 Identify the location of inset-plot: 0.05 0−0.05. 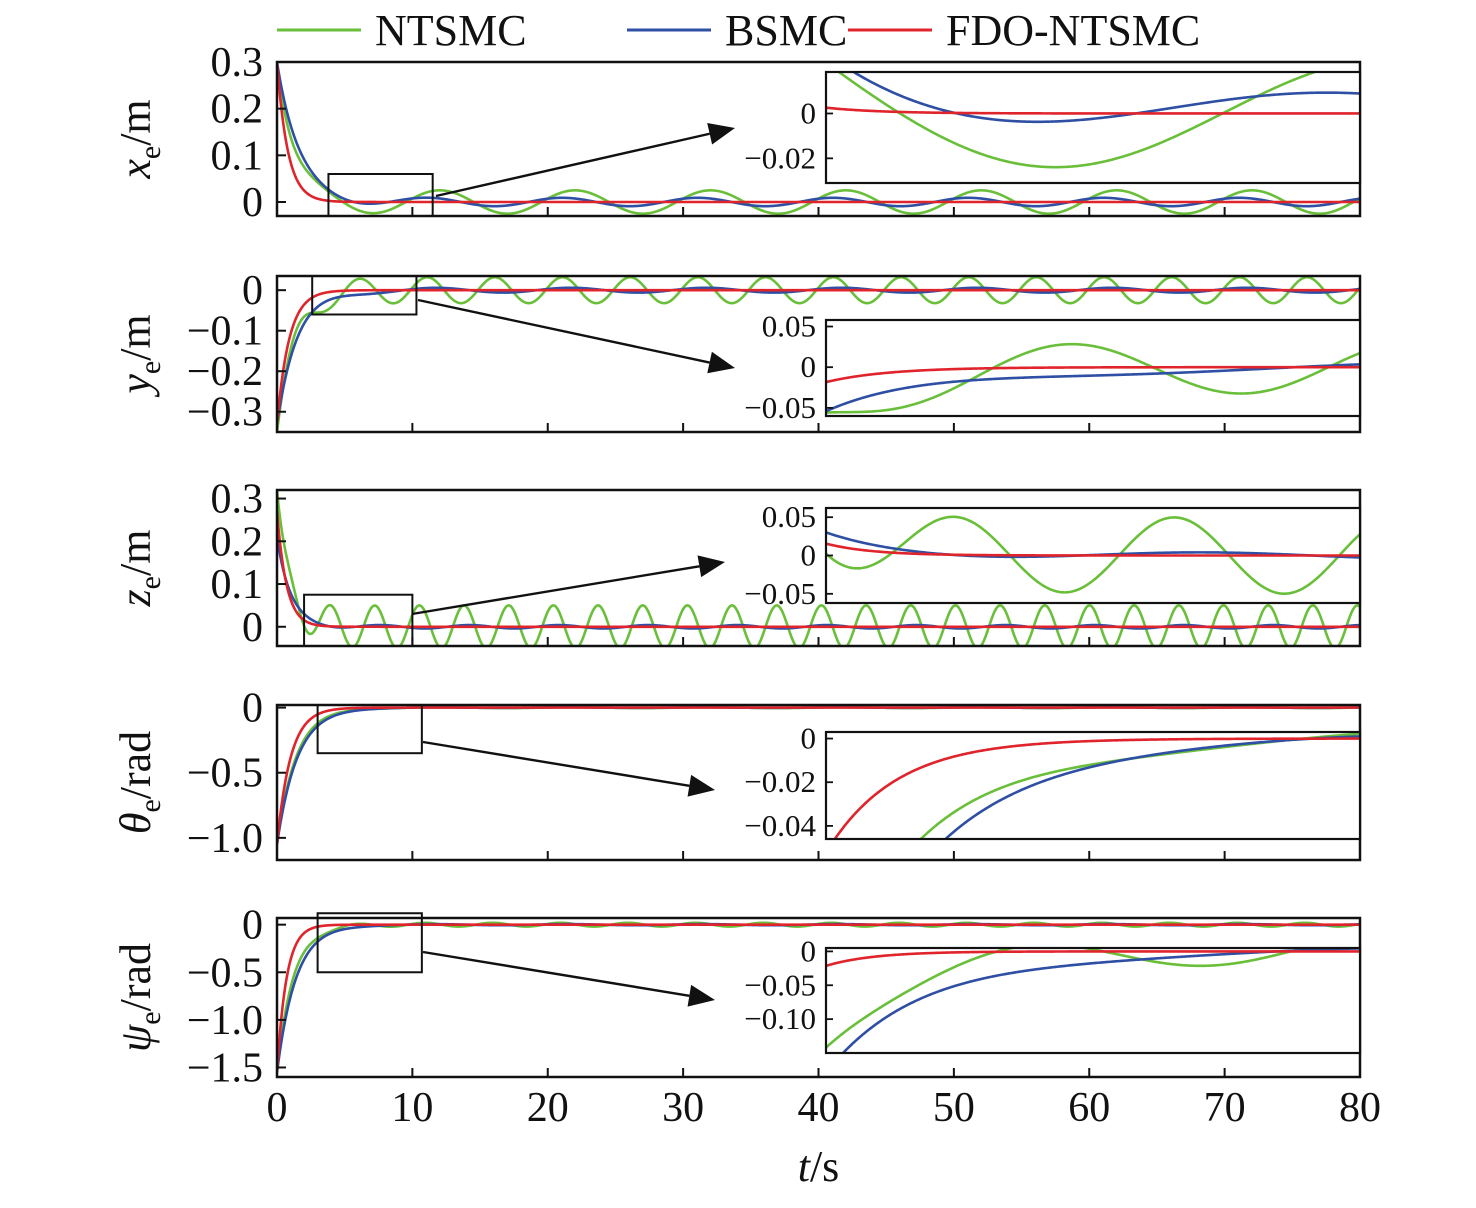
(1053, 555).